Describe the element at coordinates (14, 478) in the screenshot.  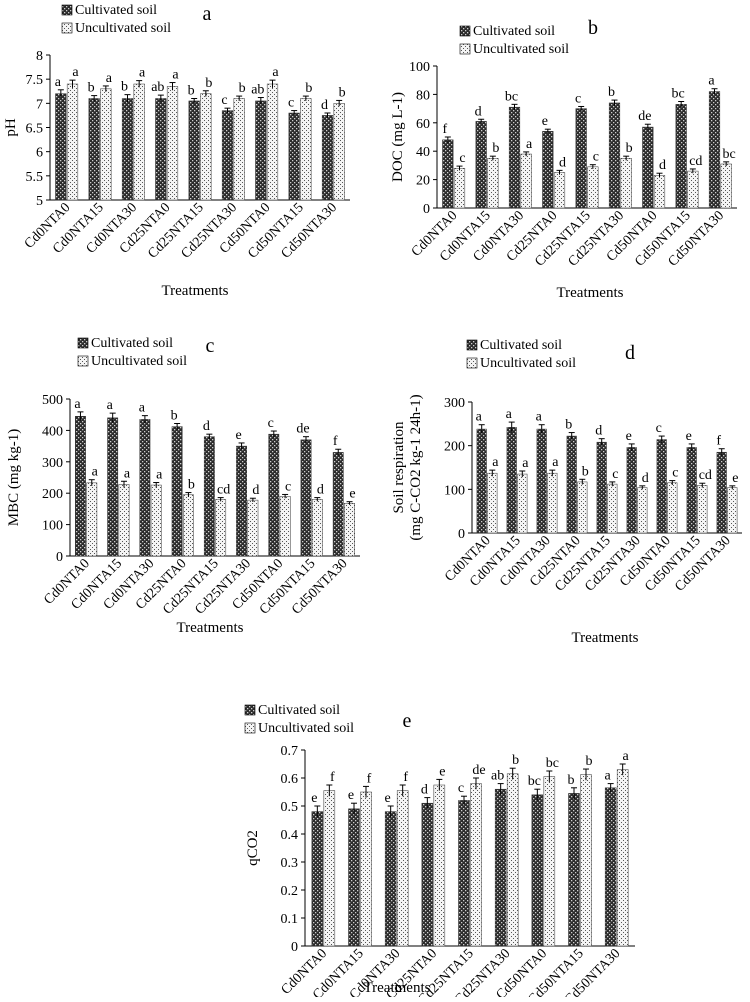
I see `y-axis-label: MBC (mg kg-1)` at that location.